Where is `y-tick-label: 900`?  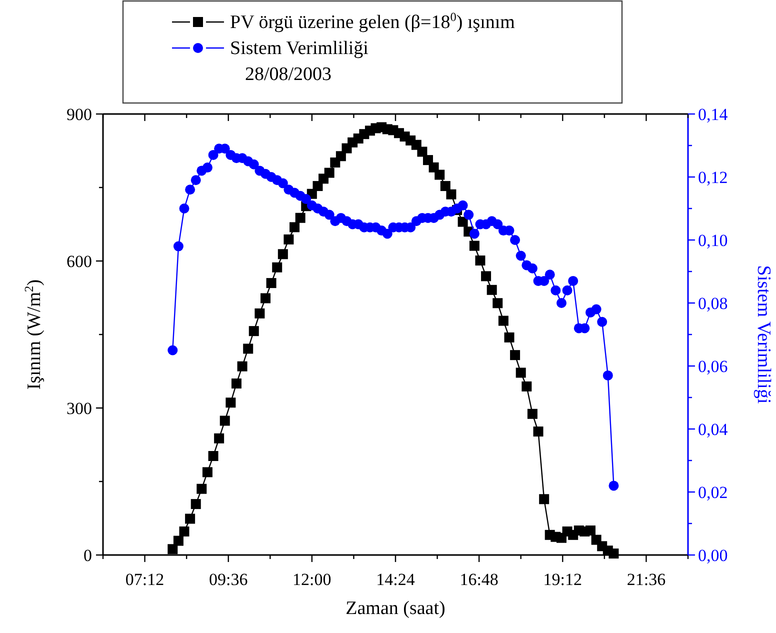 y-tick-label: 900 is located at coordinates (79, 114).